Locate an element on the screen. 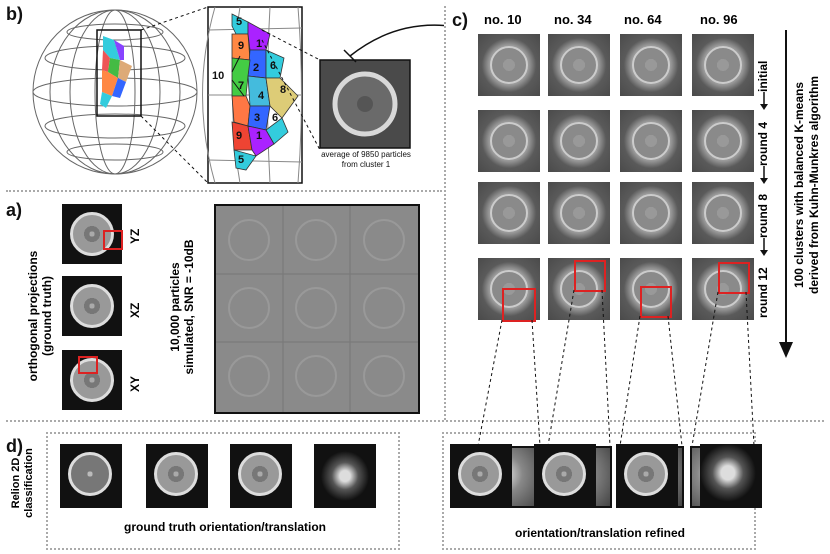 This screenshot has height=554, width=830. noisy-particle-grid is located at coordinates (317, 309).